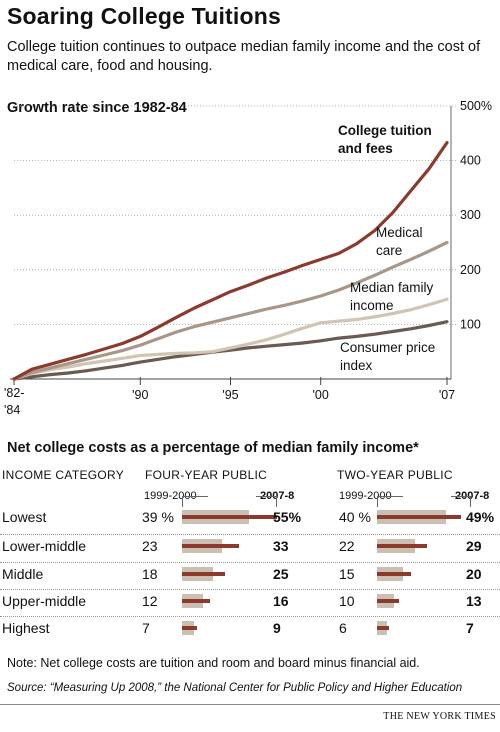 This screenshot has width=500, height=732. What do you see at coordinates (287, 517) in the screenshot?
I see `value-2007-8: 55%` at bounding box center [287, 517].